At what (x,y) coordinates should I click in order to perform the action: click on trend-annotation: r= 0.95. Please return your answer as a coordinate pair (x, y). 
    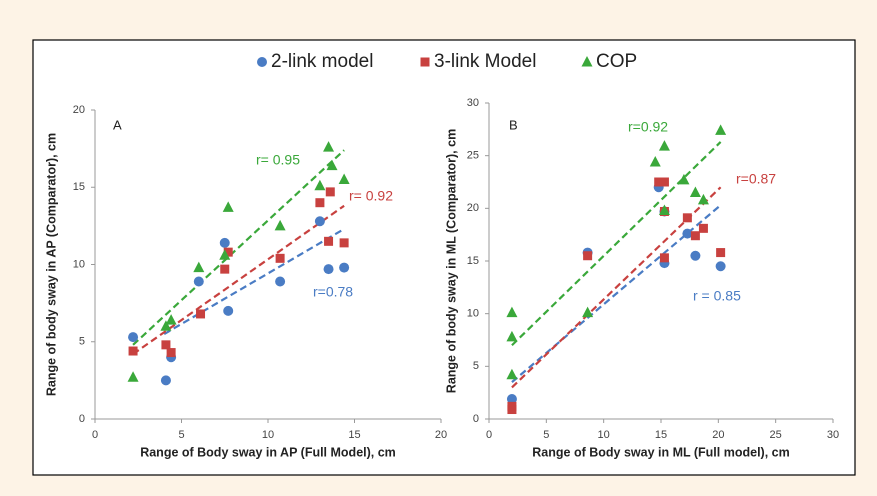
    Looking at the image, I should click on (278, 160).